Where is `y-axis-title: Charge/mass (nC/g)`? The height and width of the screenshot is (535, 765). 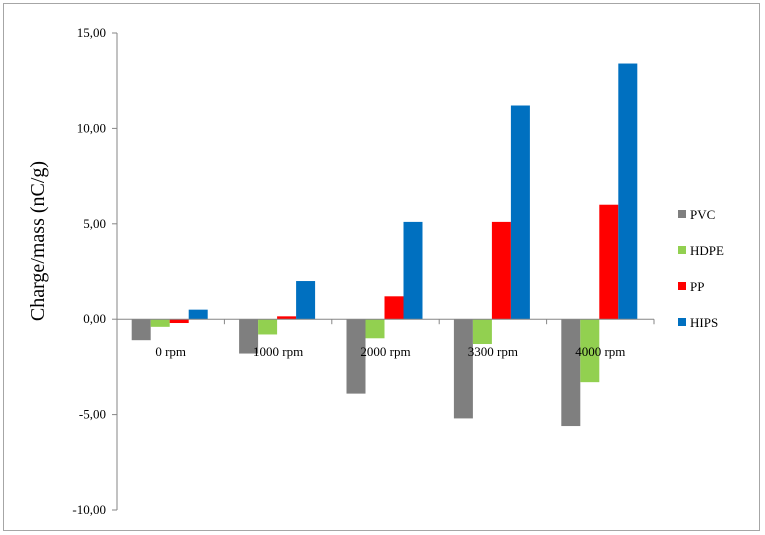
y-axis-title: Charge/mass (nC/g) is located at coordinates (38, 241).